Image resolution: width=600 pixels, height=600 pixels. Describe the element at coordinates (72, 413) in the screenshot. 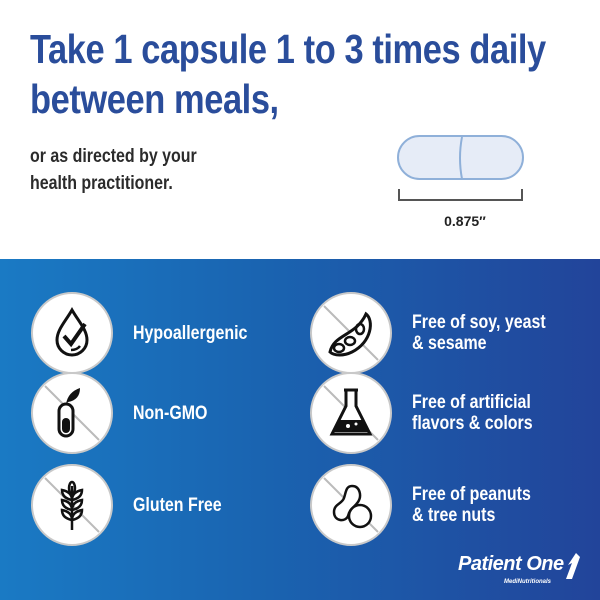

I see `test-tube-leaf-icon` at that location.